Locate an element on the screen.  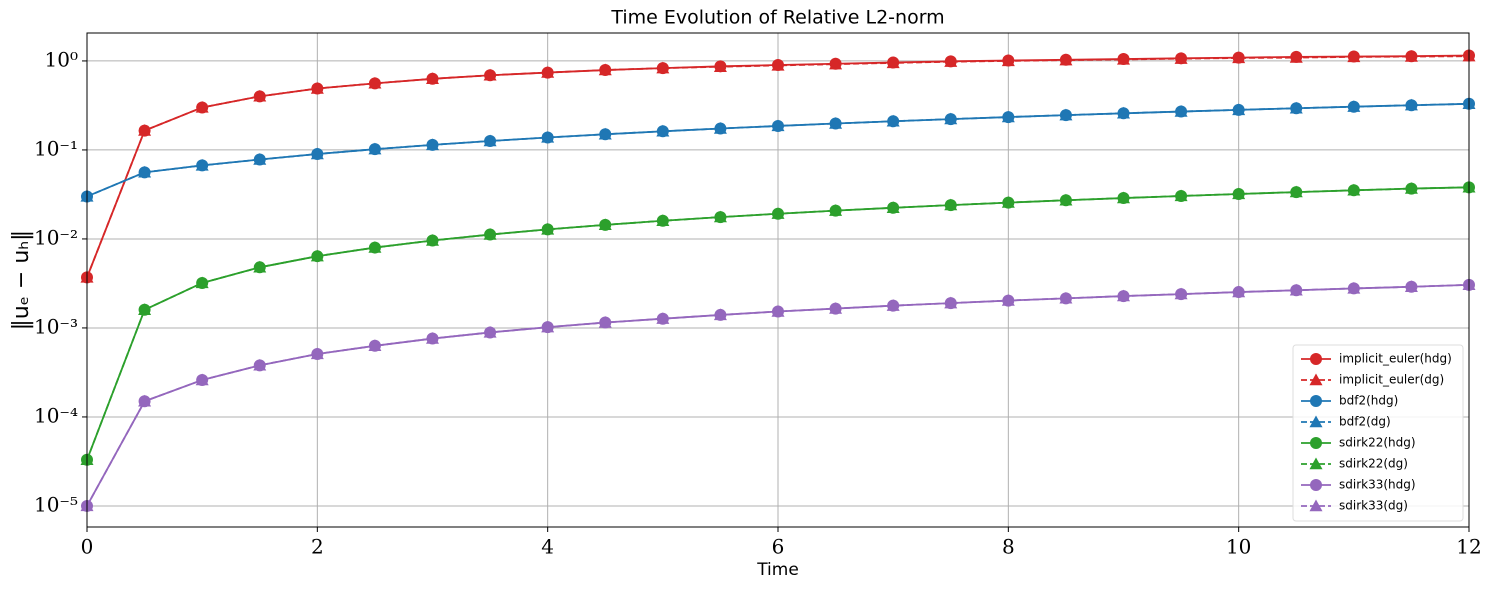
y-tick-label: 10⁻³ is located at coordinates (56, 326).